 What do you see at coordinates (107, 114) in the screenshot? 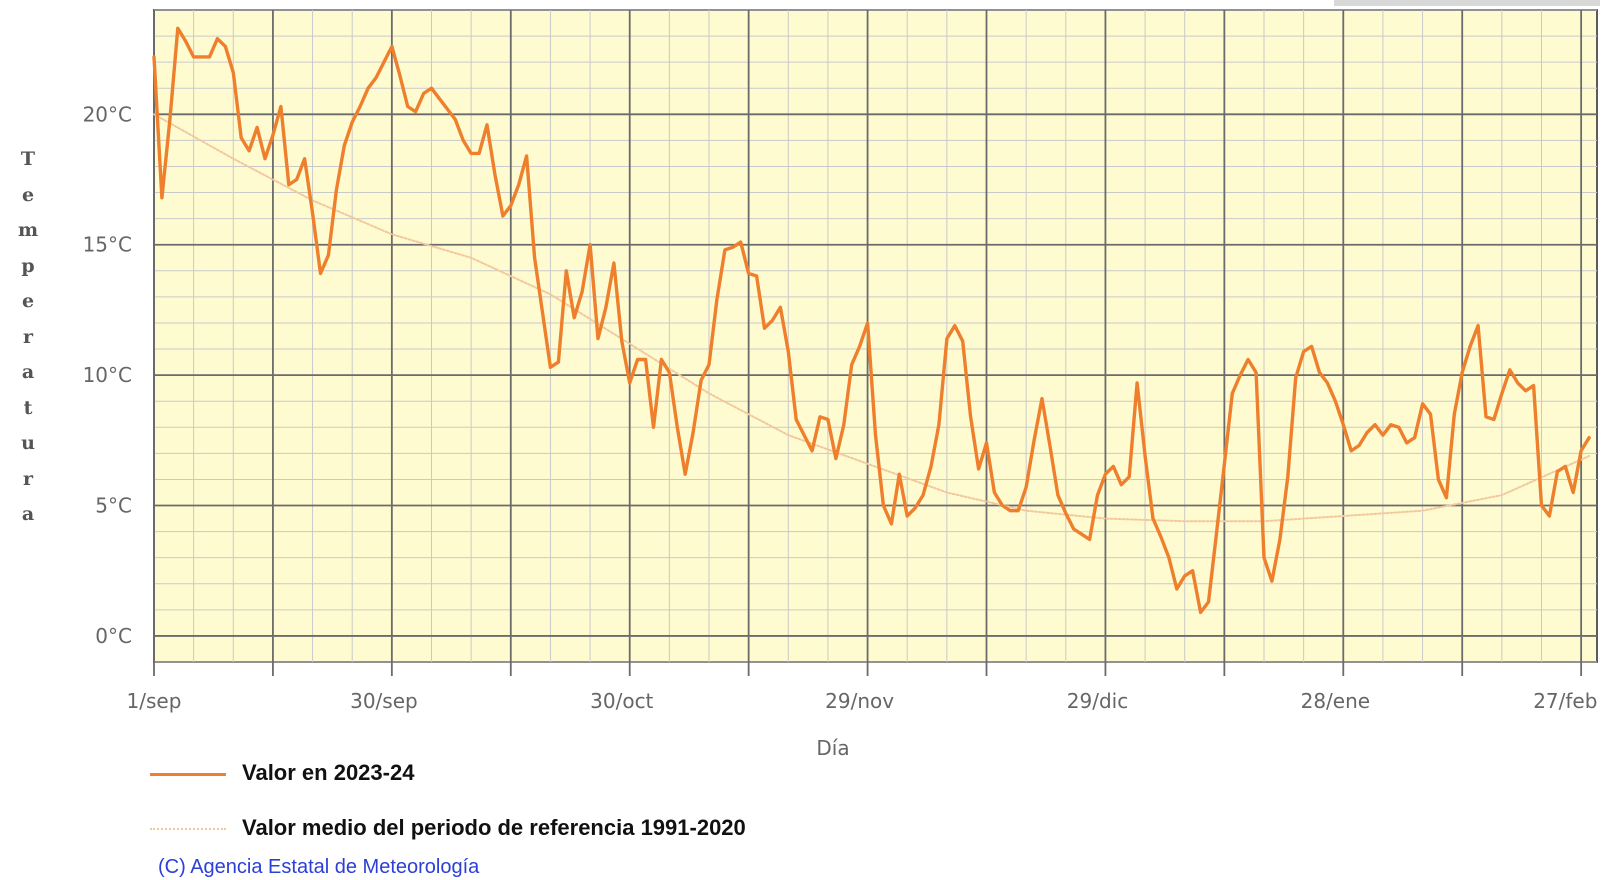
I see `y-tick-label: 20°C` at bounding box center [107, 114].